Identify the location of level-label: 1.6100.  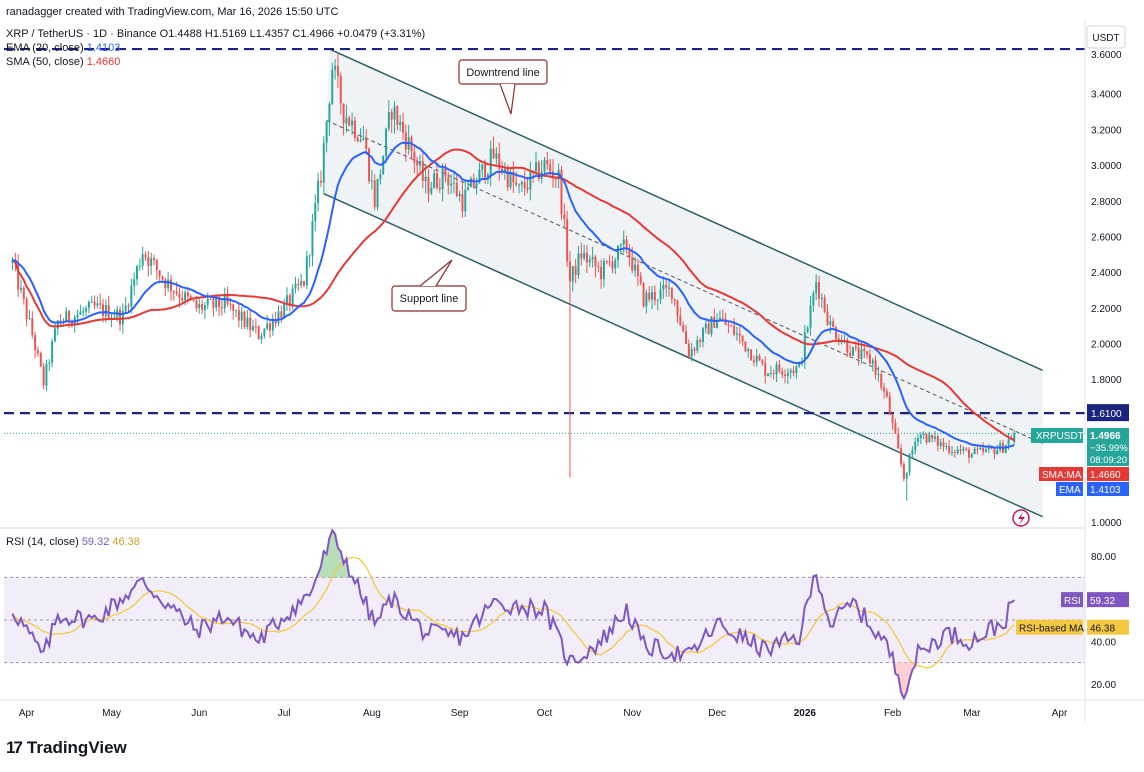
(1106, 414).